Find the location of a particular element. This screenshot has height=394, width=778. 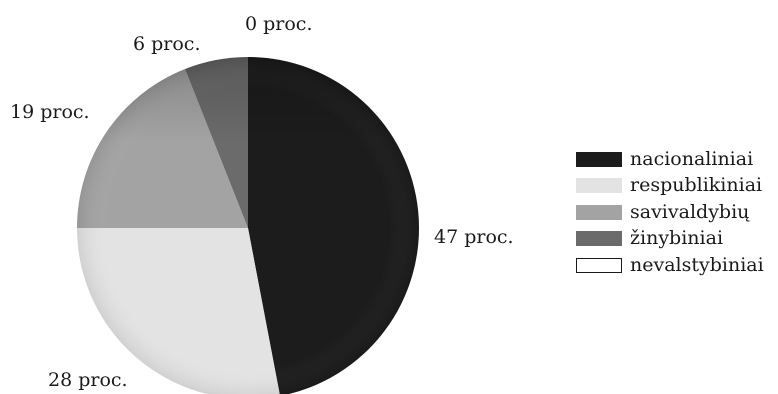

legend-item: žinybiniai is located at coordinates (676, 239).